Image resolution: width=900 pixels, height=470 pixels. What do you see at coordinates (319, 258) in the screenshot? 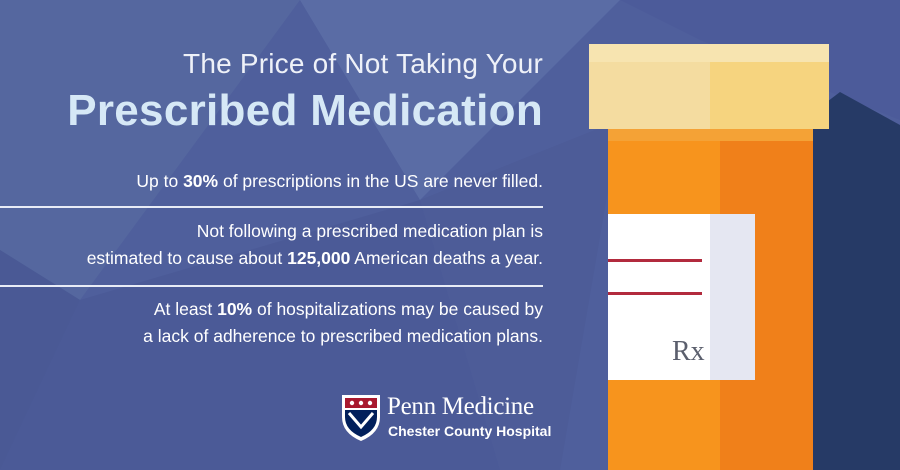
I see `stat-2-highlight: 125,000` at bounding box center [319, 258].